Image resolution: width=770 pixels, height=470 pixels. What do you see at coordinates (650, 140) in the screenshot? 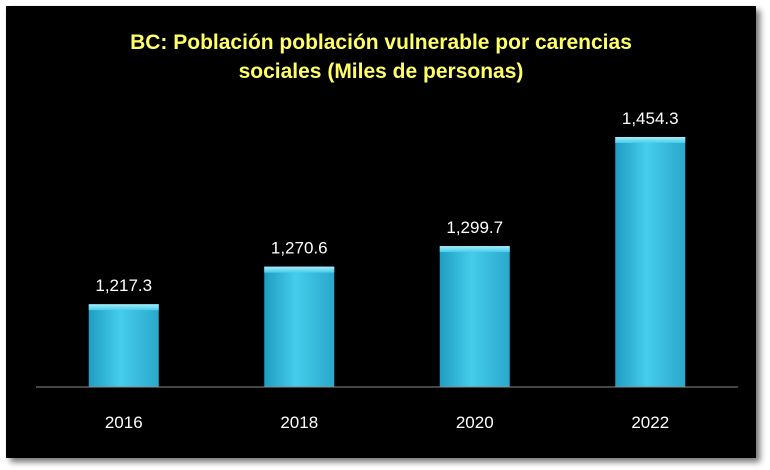
I see `bar-highlight-2022` at bounding box center [650, 140].